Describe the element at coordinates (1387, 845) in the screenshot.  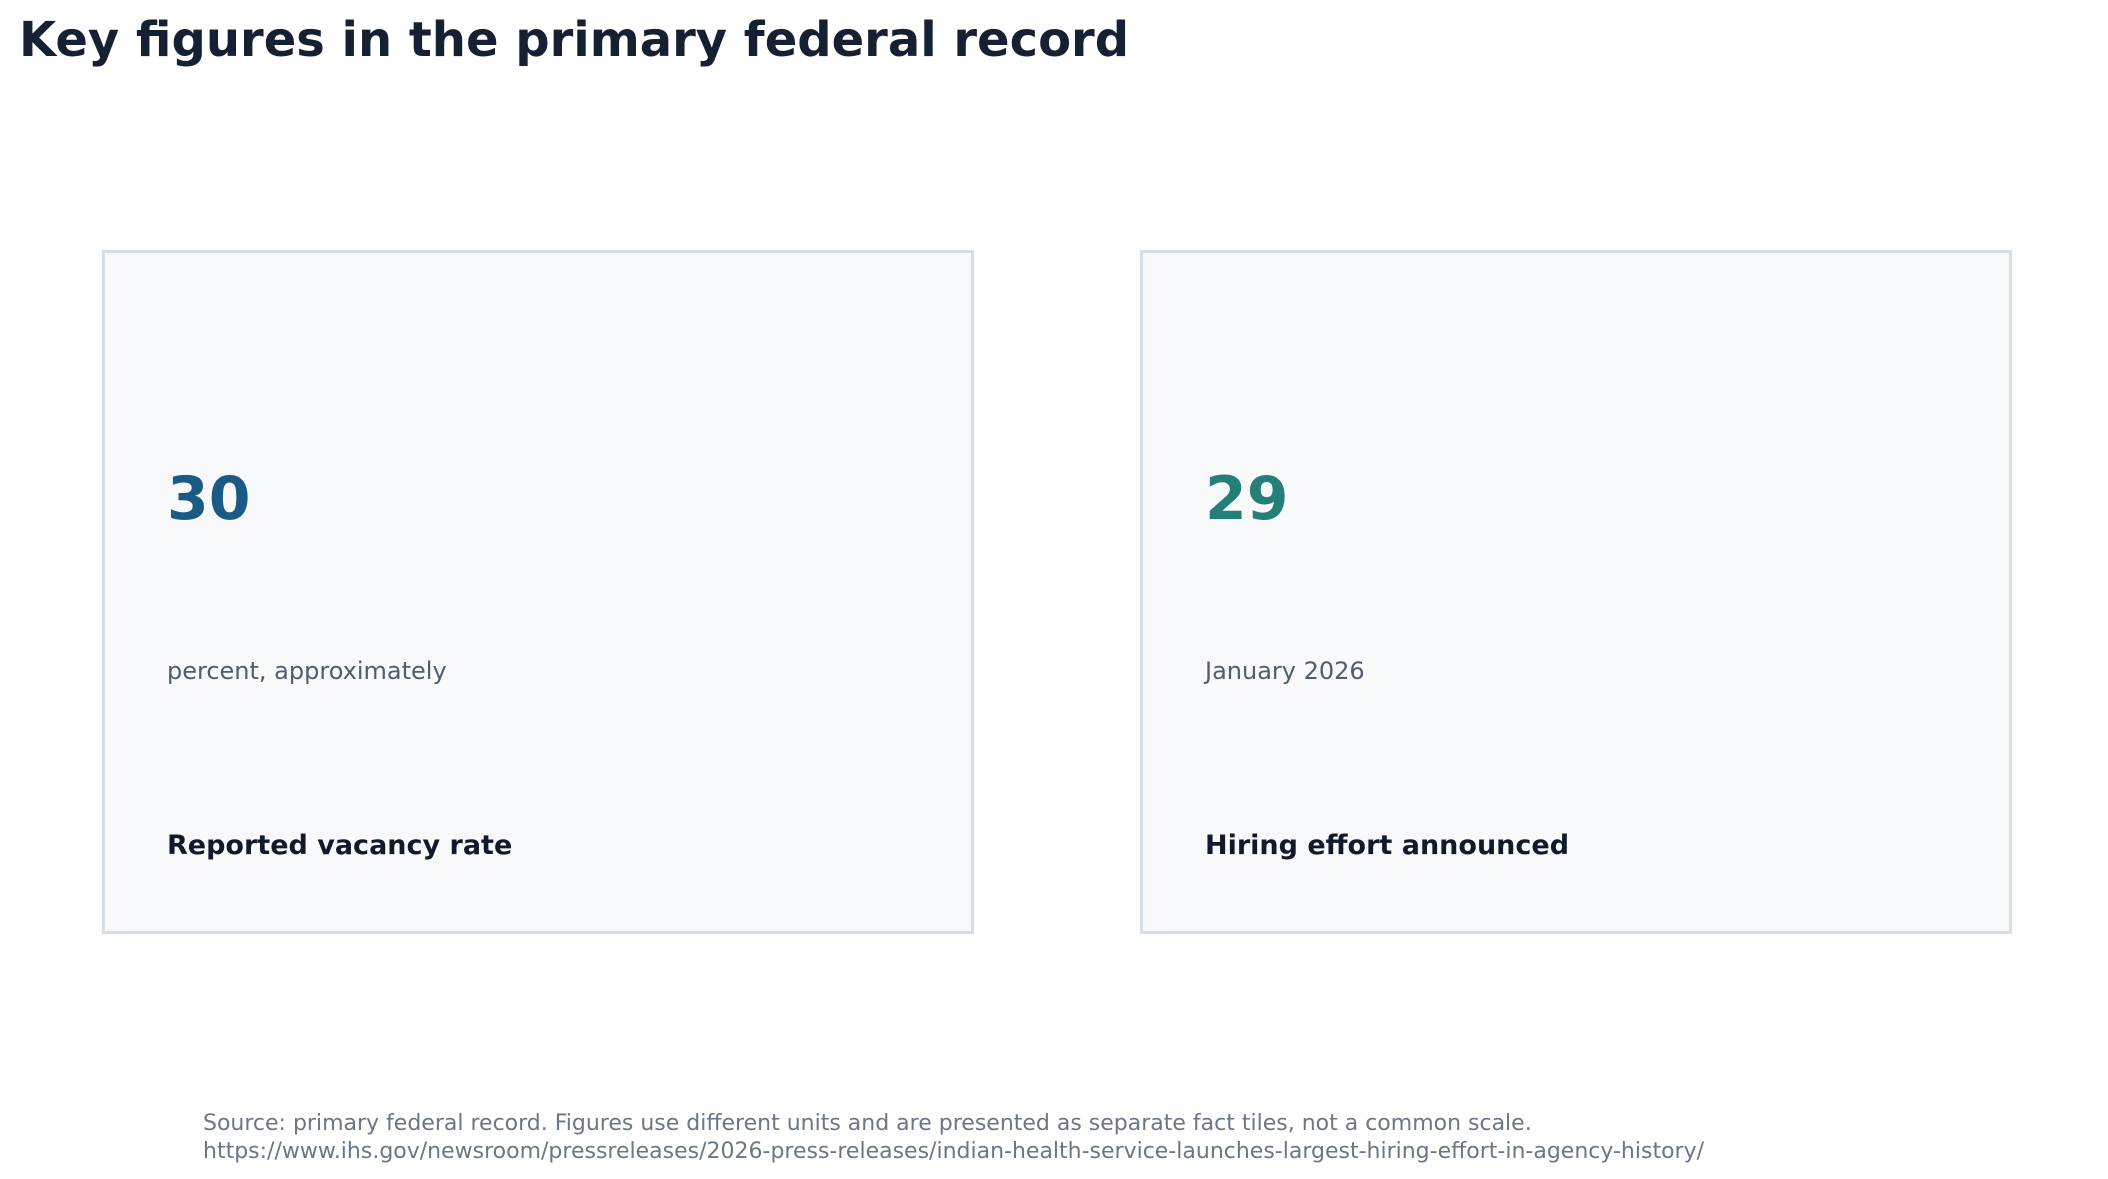
I see `tile-label: Hiring effort announced` at that location.